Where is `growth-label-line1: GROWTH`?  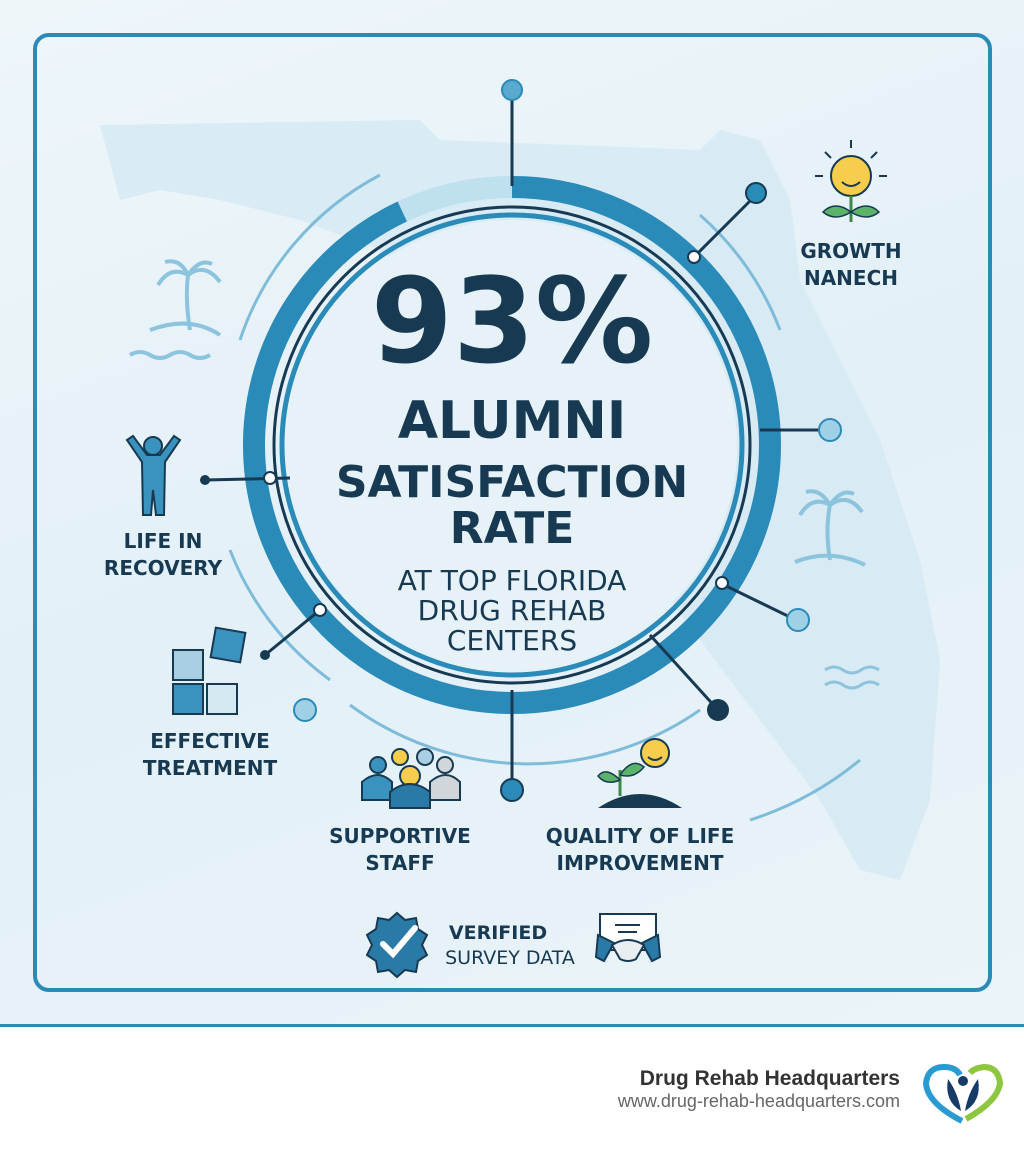
growth-label-line1: GROWTH is located at coordinates (850, 251).